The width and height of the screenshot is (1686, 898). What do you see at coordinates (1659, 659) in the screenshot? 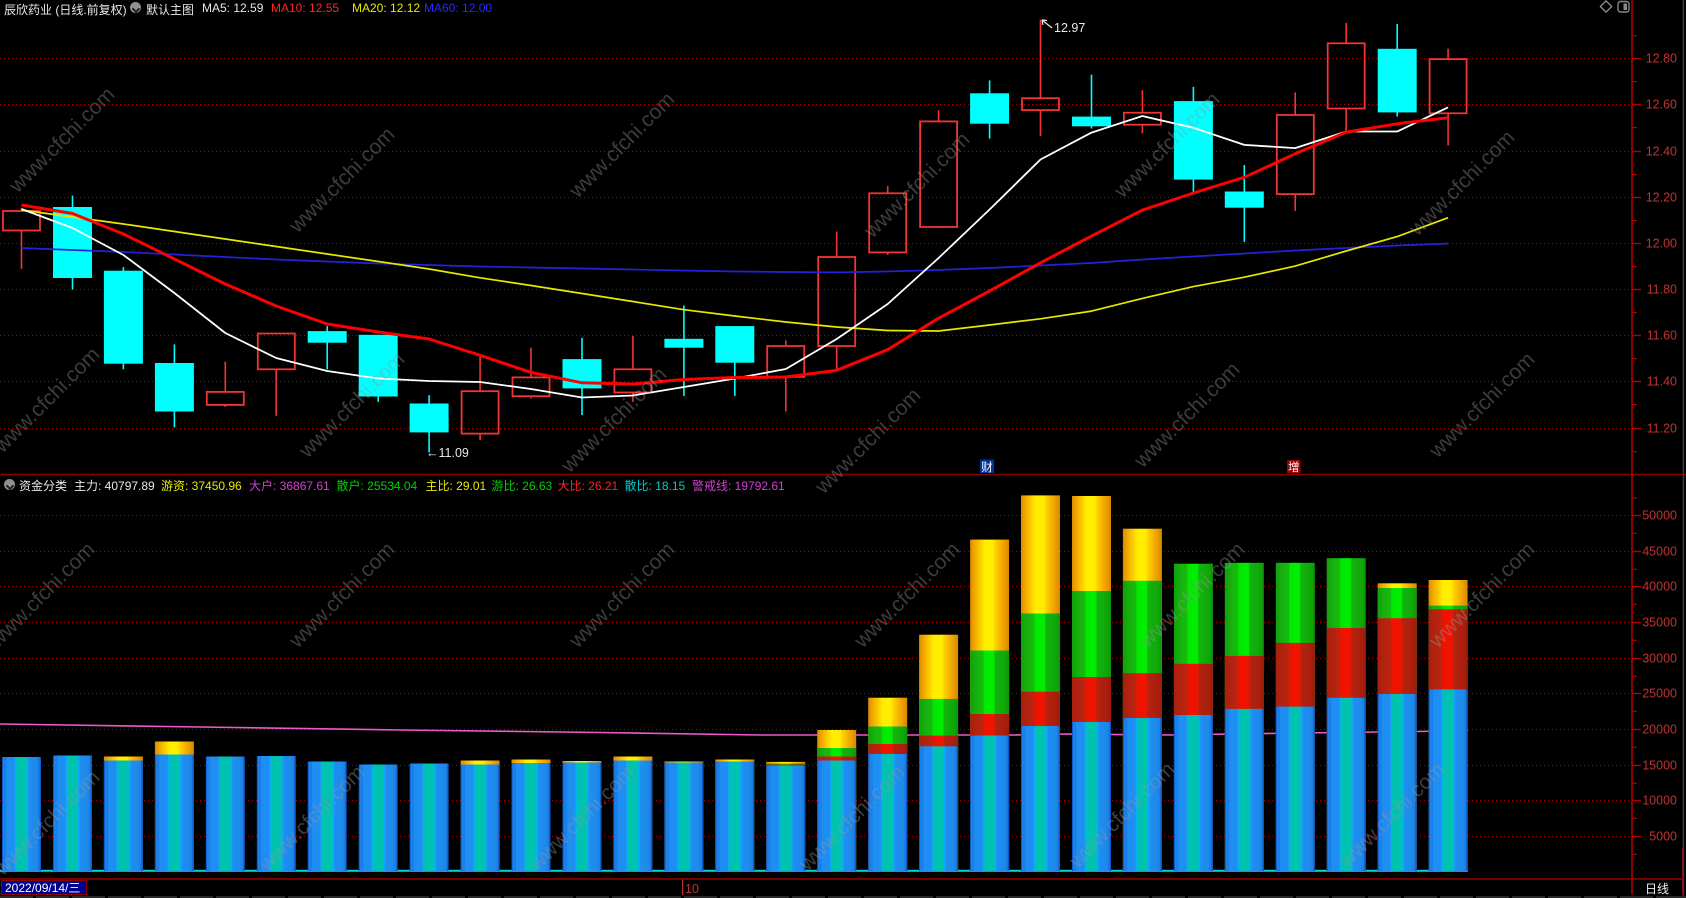
I see `svg-text: 30000` at bounding box center [1659, 659].